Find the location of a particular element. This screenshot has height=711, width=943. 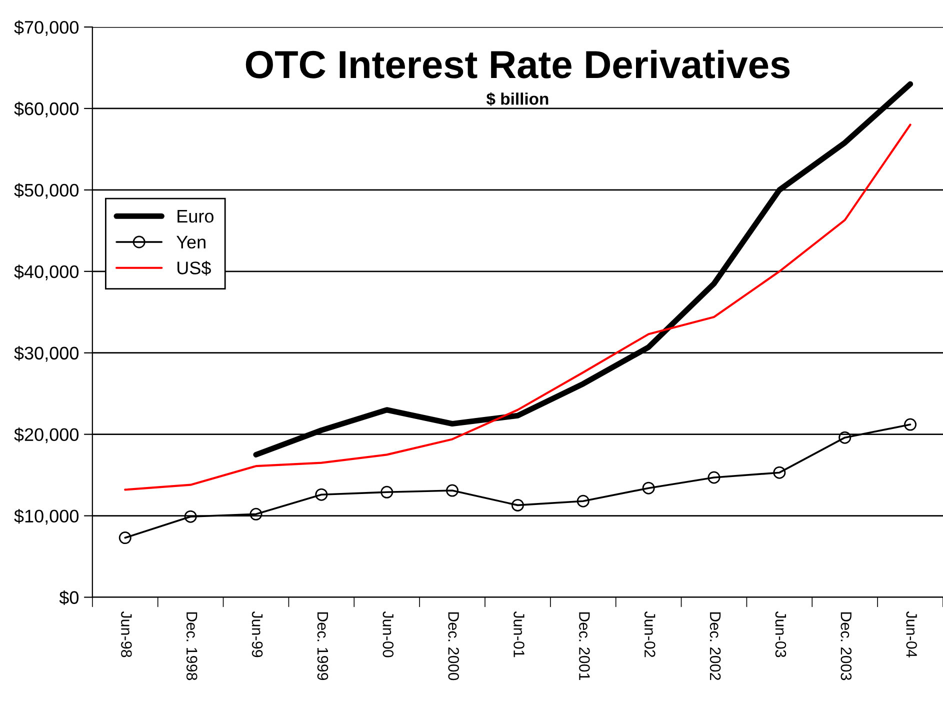

y-tick-label: $70,000 is located at coordinates (46, 28).